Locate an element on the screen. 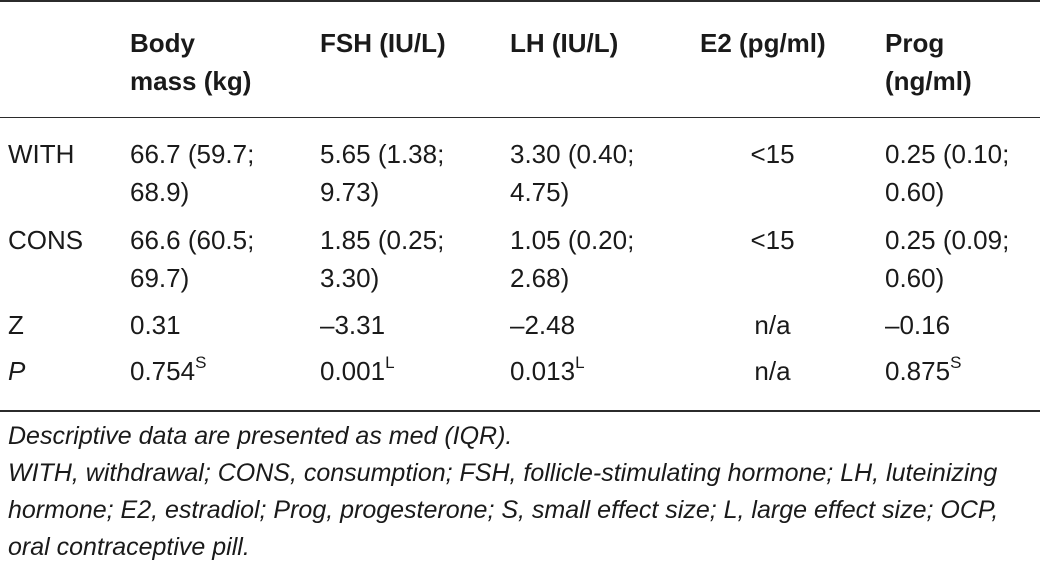 The width and height of the screenshot is (1040, 569). row-label-cons: CONS is located at coordinates (46, 240).